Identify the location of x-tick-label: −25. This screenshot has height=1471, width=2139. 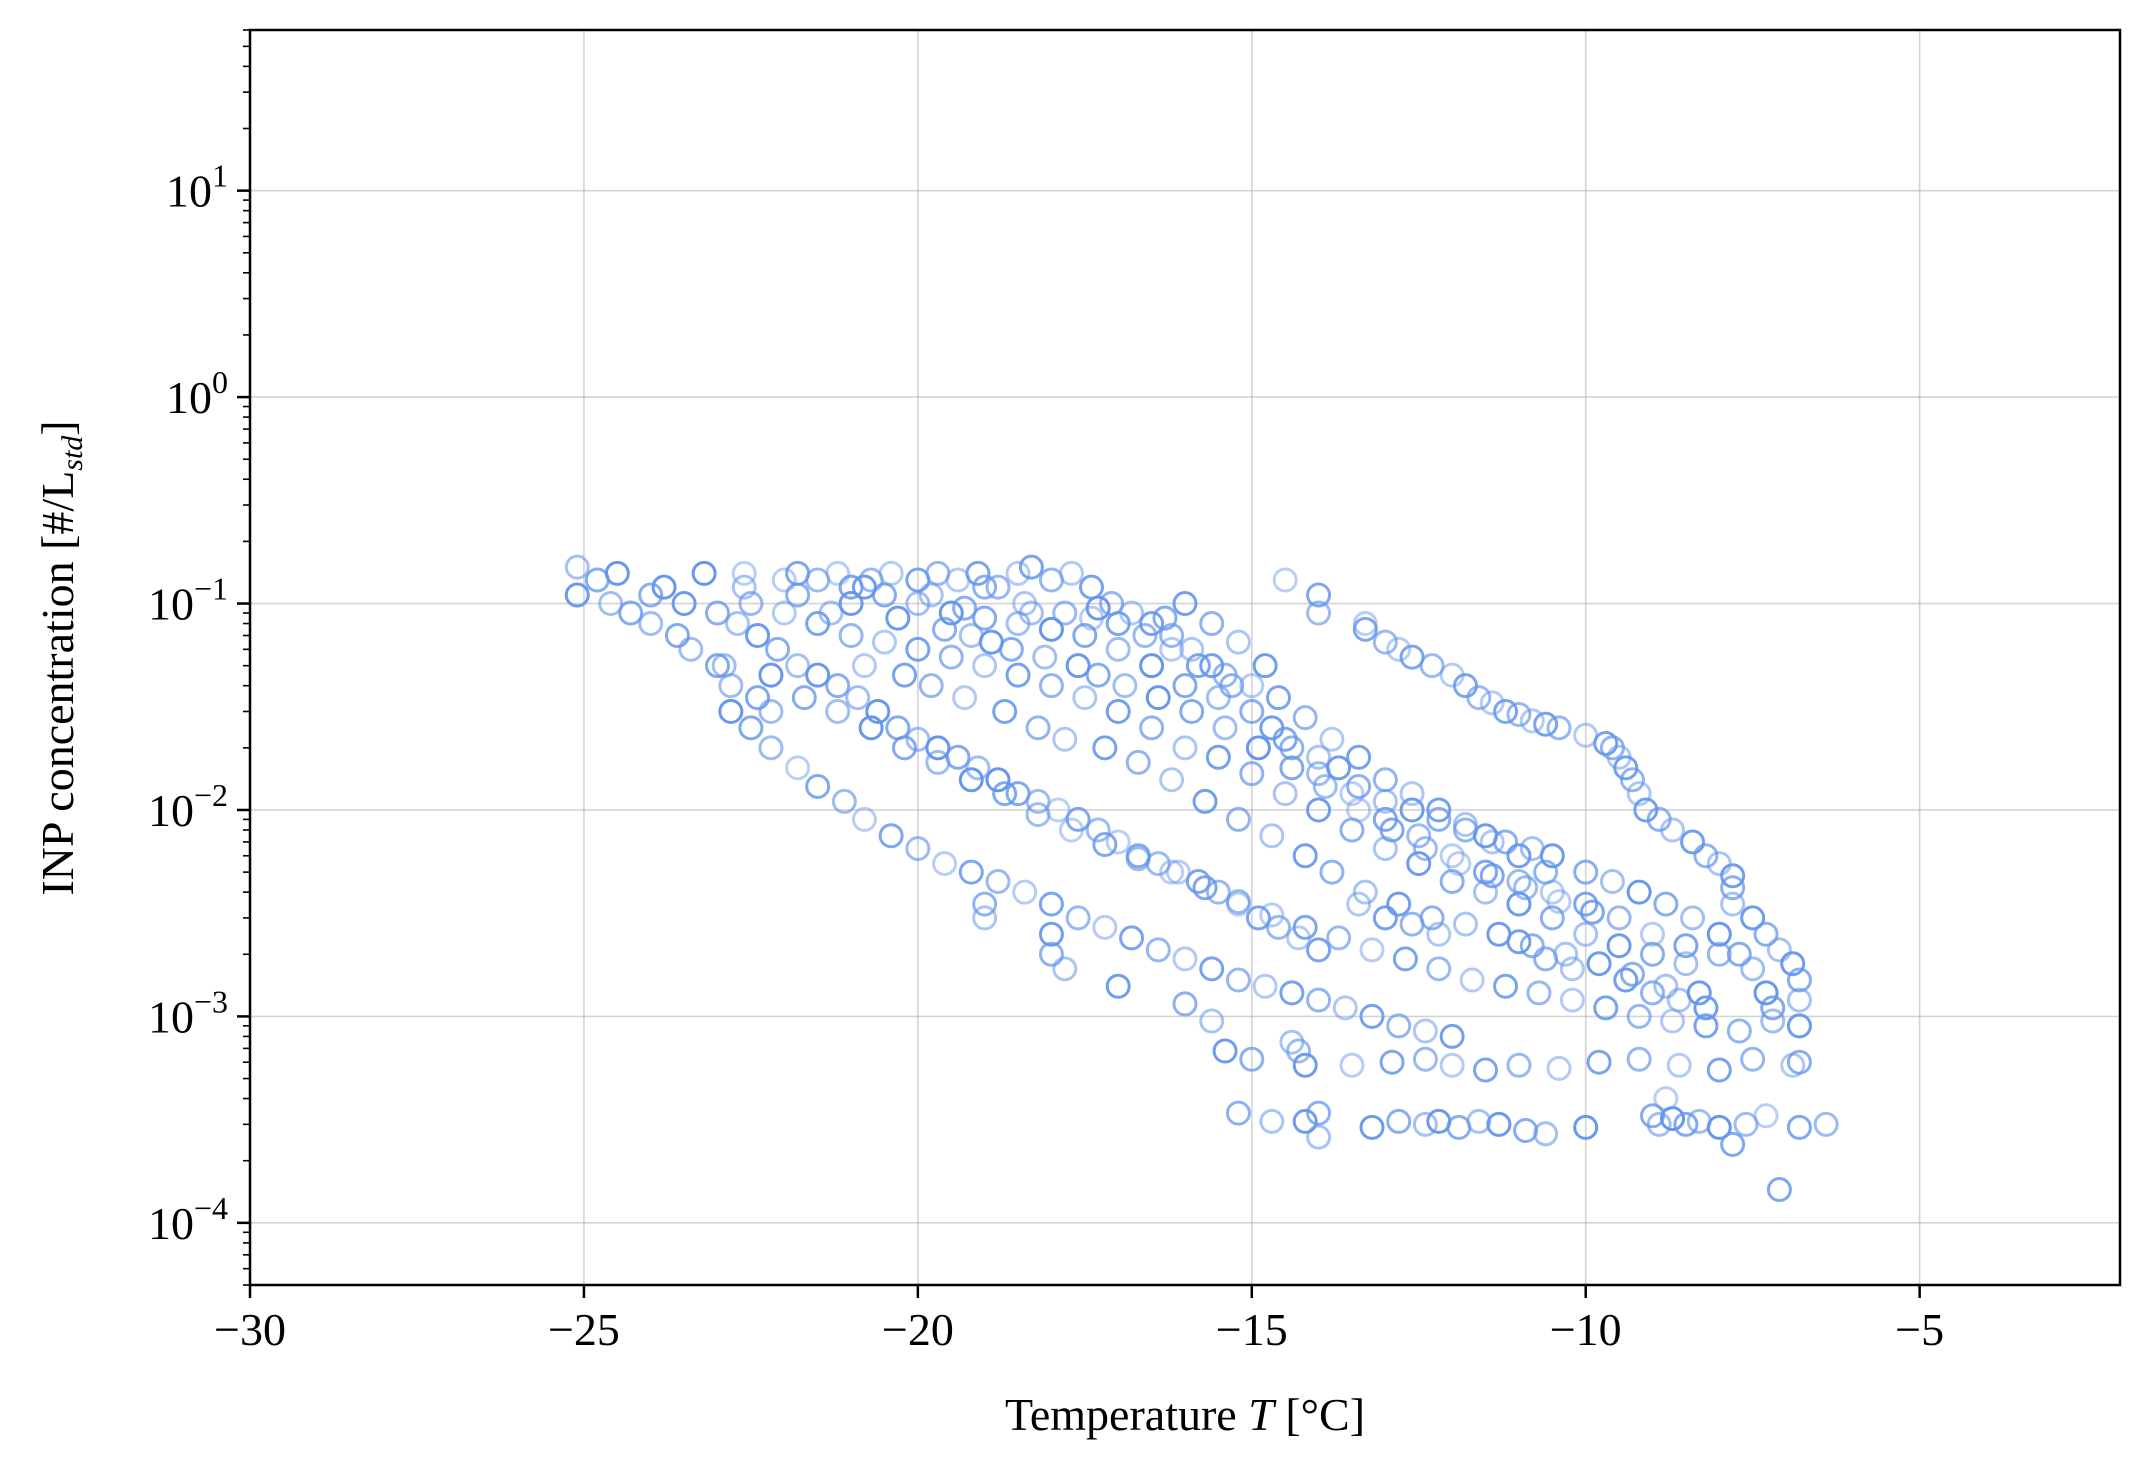
(584, 1329).